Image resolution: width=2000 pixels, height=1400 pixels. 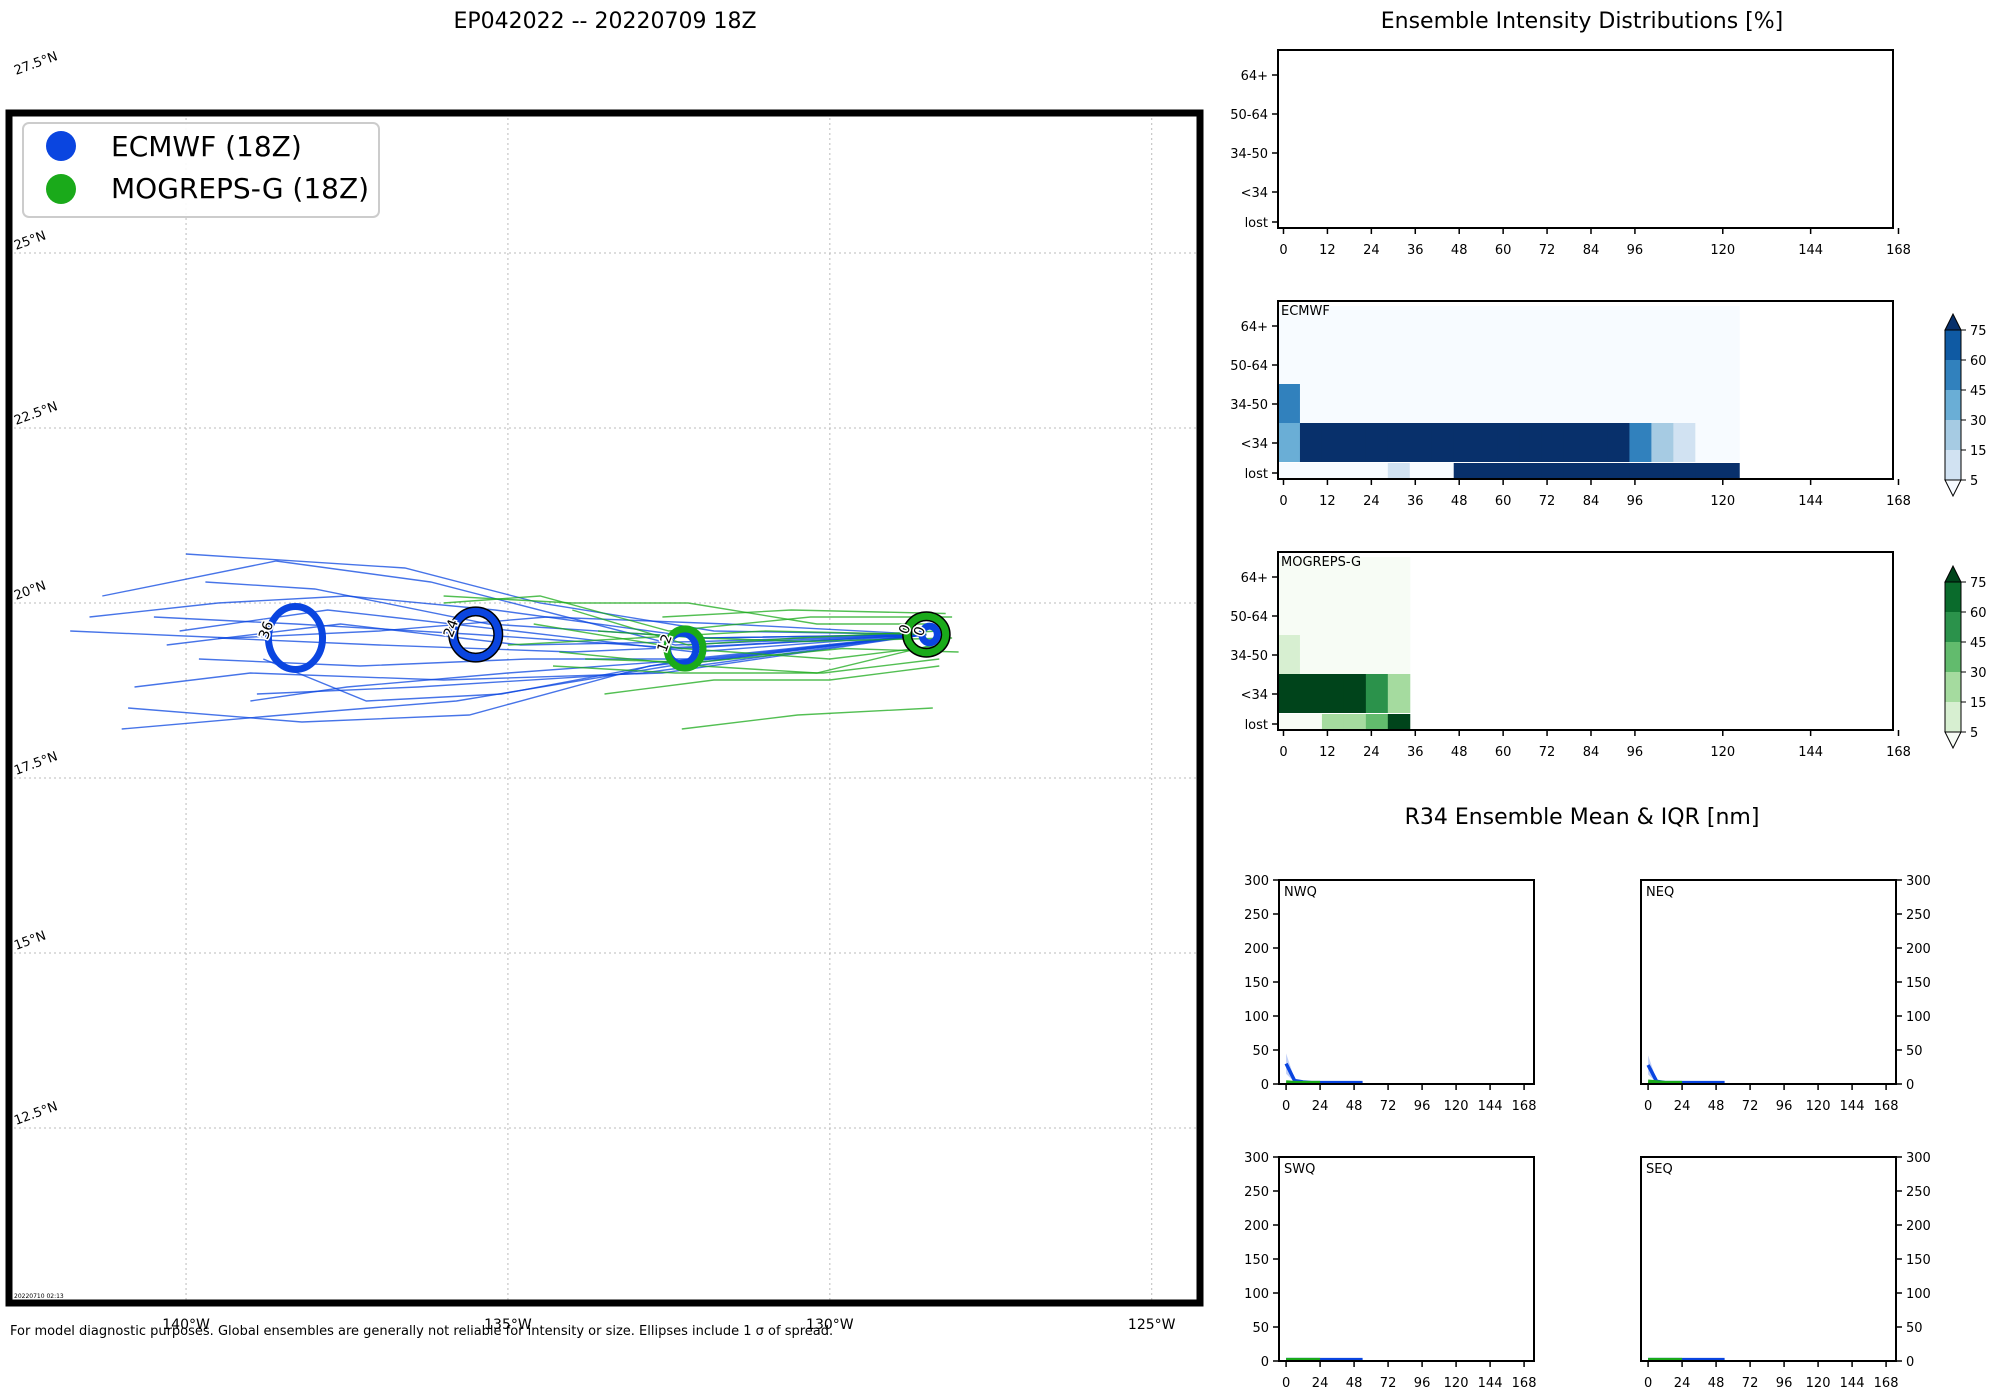 What do you see at coordinates (1978, 361) in the screenshot?
I see `colorbar-tick-label: 60` at bounding box center [1978, 361].